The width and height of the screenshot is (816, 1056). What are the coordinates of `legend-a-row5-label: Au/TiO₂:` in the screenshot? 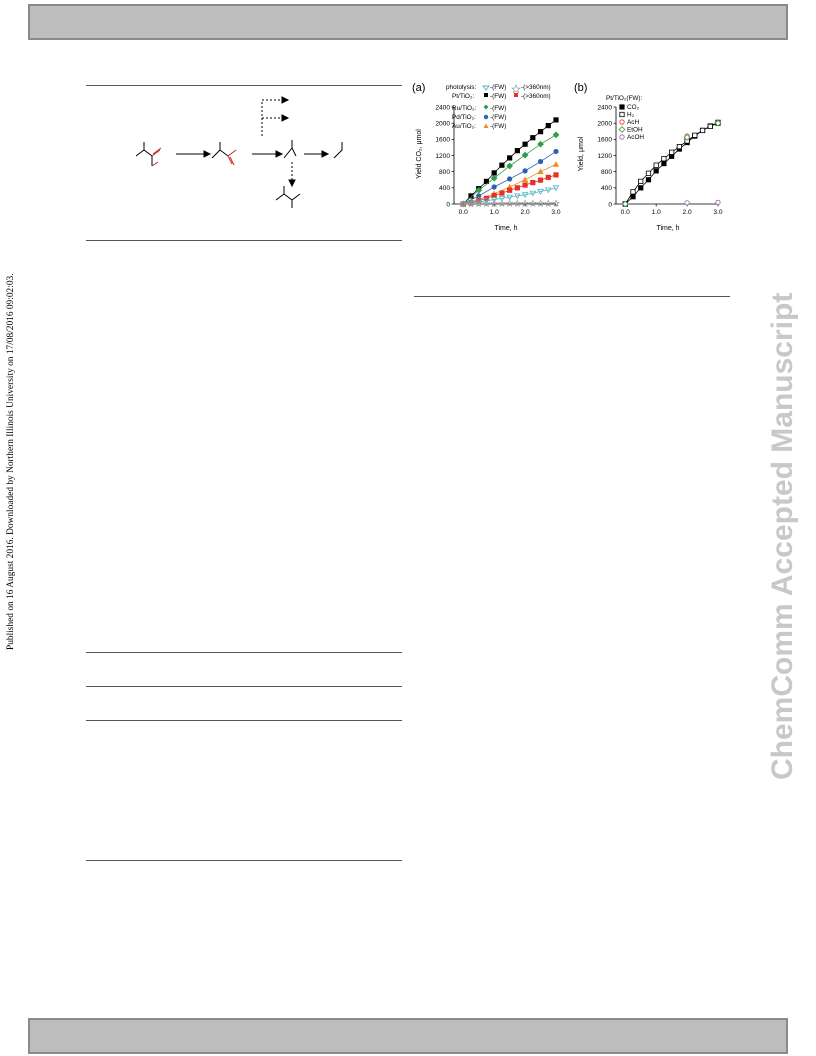 It's located at (464, 126).